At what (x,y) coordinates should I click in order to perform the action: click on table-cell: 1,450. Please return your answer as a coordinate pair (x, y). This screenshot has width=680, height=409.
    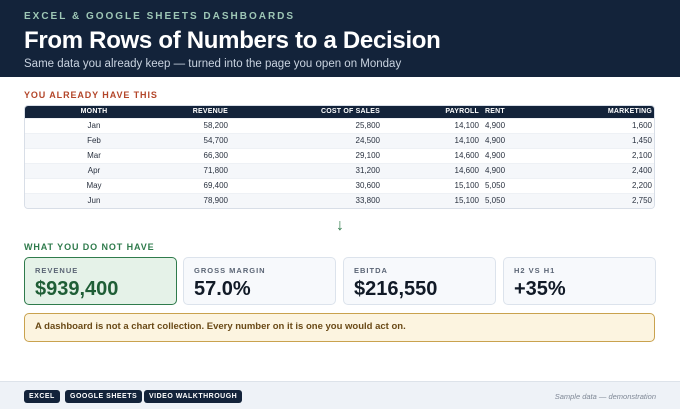
    Looking at the image, I should click on (591, 140).